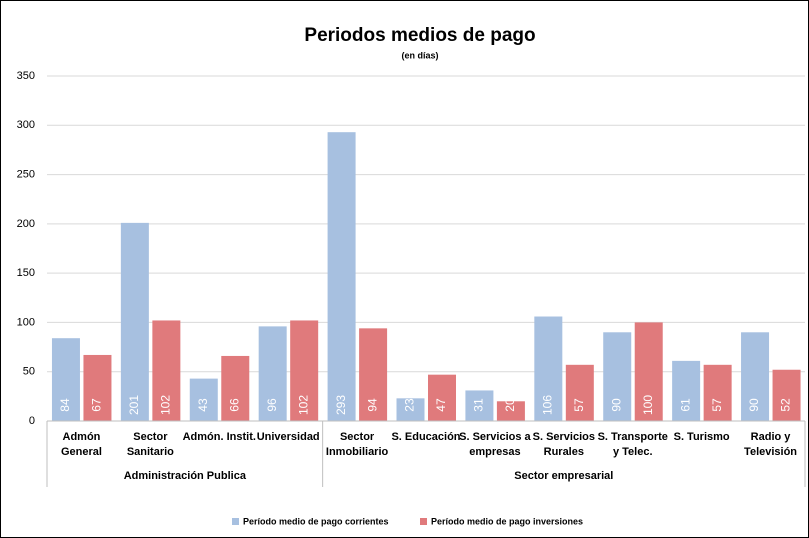 Image resolution: width=809 pixels, height=538 pixels. What do you see at coordinates (357, 444) in the screenshot?
I see `x-tick-label: Sector Inmobiliario` at bounding box center [357, 444].